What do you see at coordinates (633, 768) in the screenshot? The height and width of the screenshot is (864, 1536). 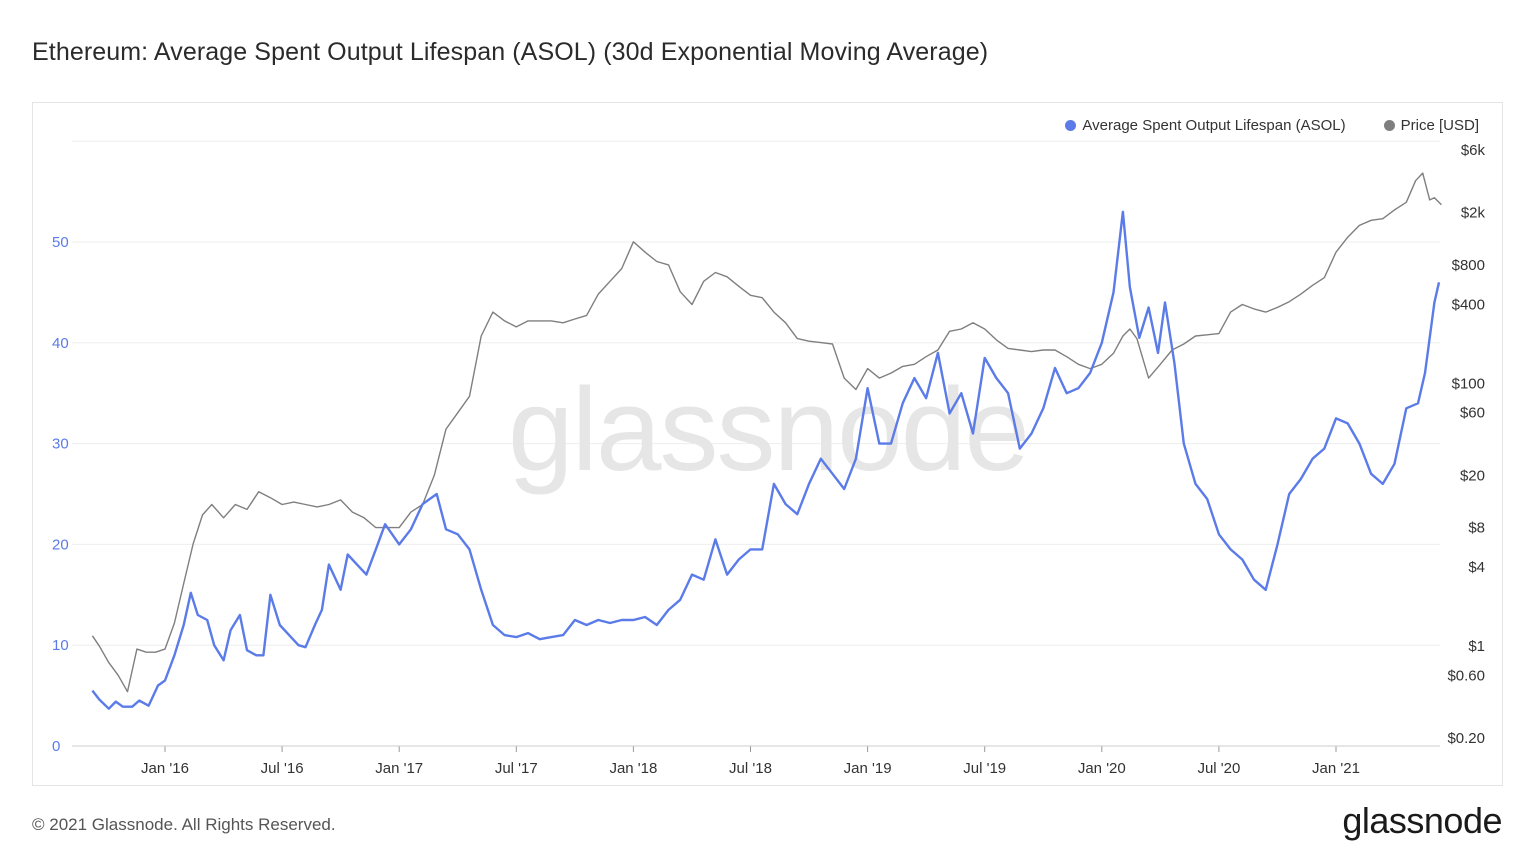 I see `x-tick-label: Jan '18` at bounding box center [633, 768].